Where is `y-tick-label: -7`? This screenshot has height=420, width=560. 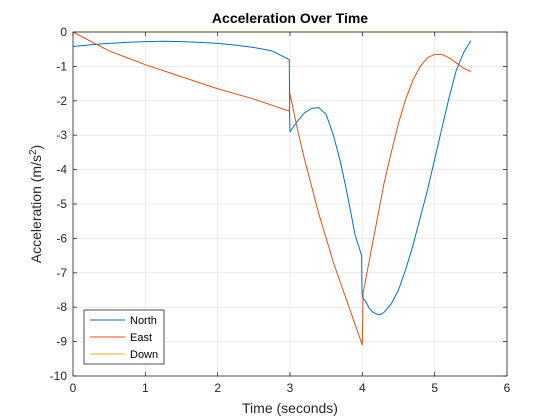 y-tick-label: -7 is located at coordinates (61, 273).